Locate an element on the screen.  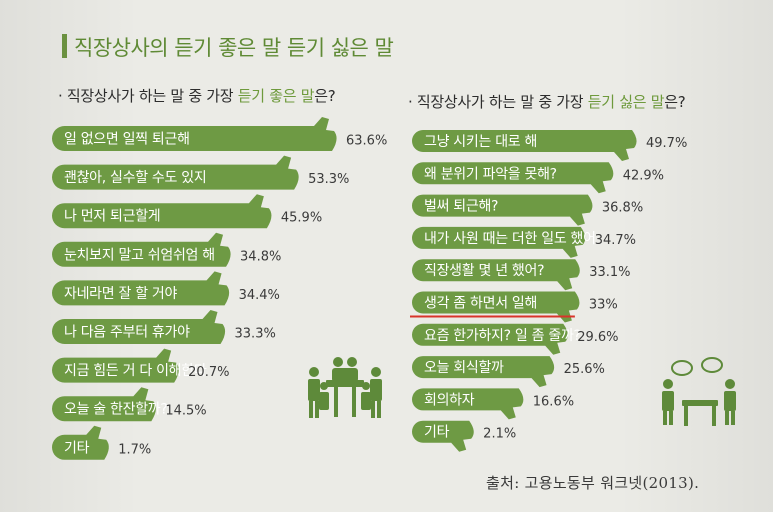
left-question-heading: · 직장상사가 하는 말 중 가장 듣기 좋은 말은? is located at coordinates (197, 95).